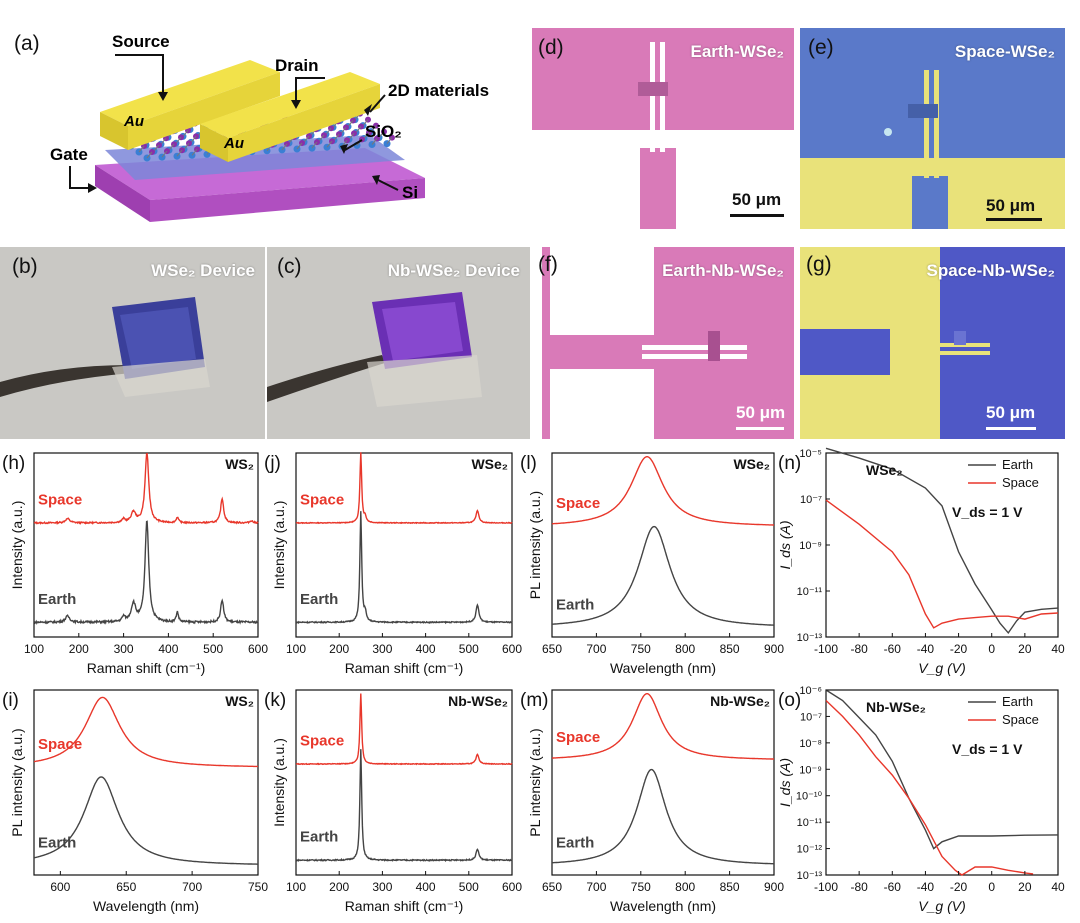 The image size is (1080, 923). I want to click on x-tick-label: -20, so click(959, 887).